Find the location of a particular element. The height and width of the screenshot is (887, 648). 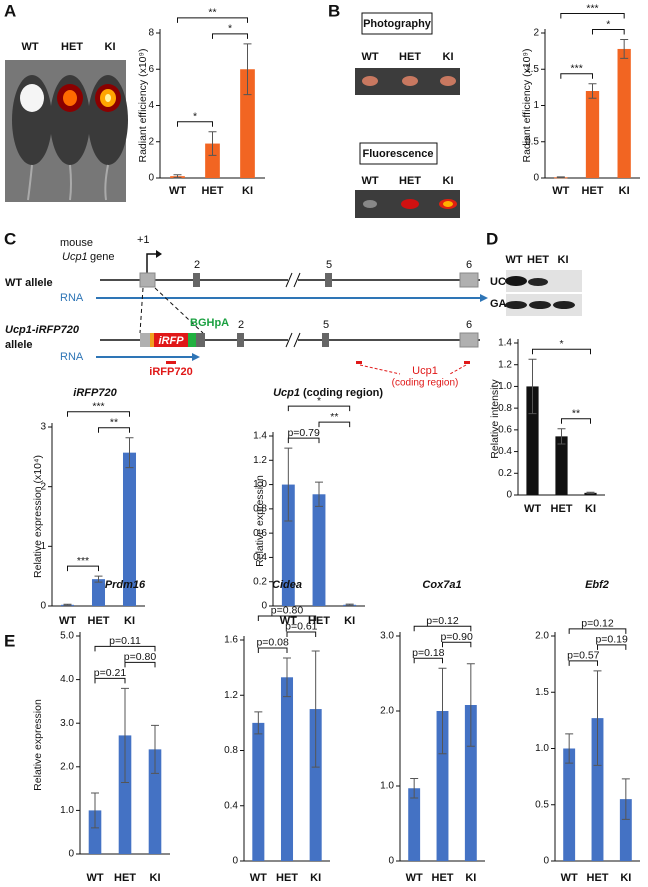

lane-label: KI is located at coordinates (563, 260).